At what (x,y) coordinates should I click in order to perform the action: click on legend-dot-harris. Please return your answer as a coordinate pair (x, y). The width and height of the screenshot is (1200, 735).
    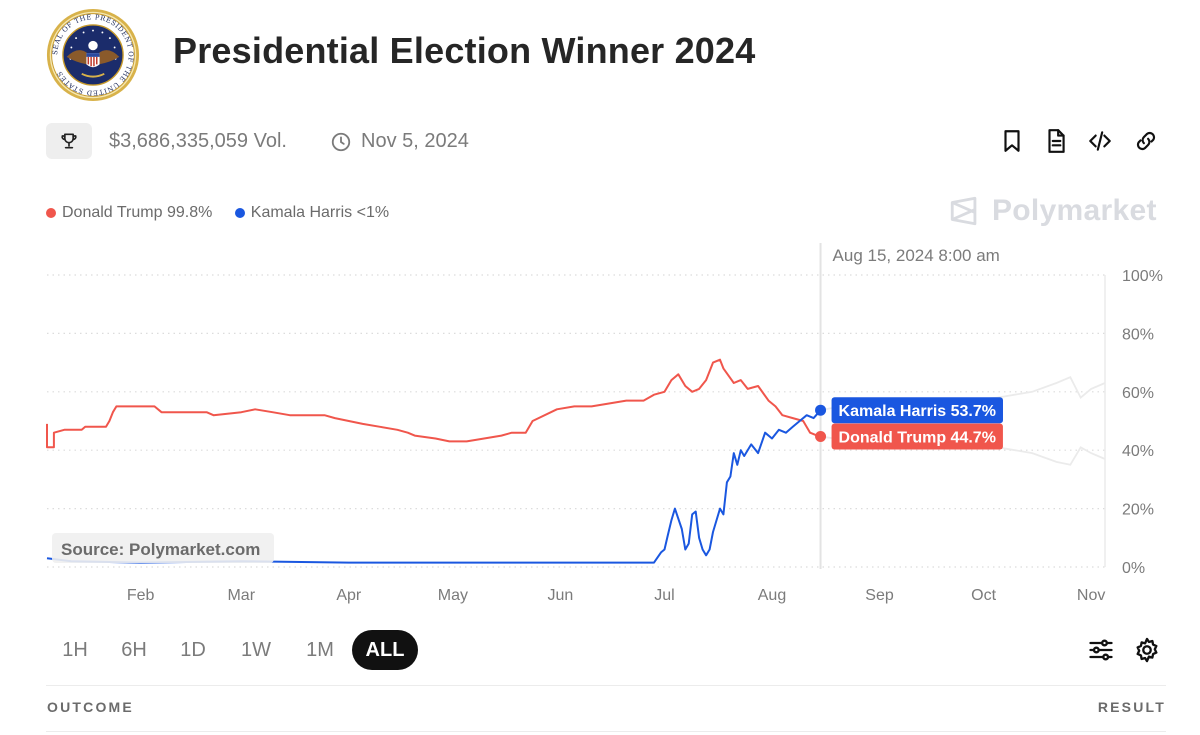
    Looking at the image, I should click on (239, 213).